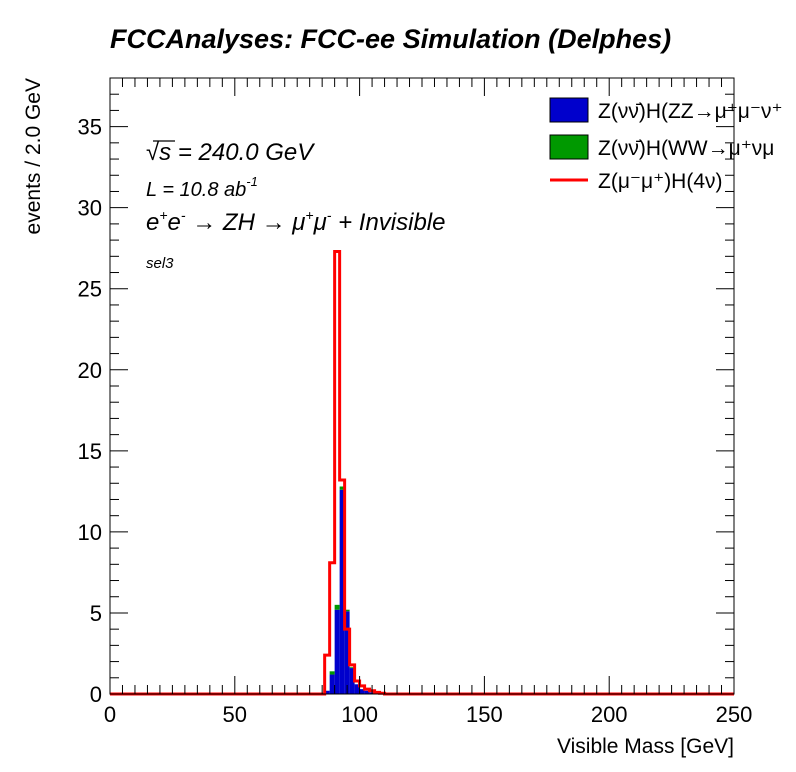 Image resolution: width=796 pixels, height=772 pixels. What do you see at coordinates (686, 148) in the screenshot?
I see `legend-label-ww: Z(νν̄)H(WW→μ⁺νμ` at bounding box center [686, 148].